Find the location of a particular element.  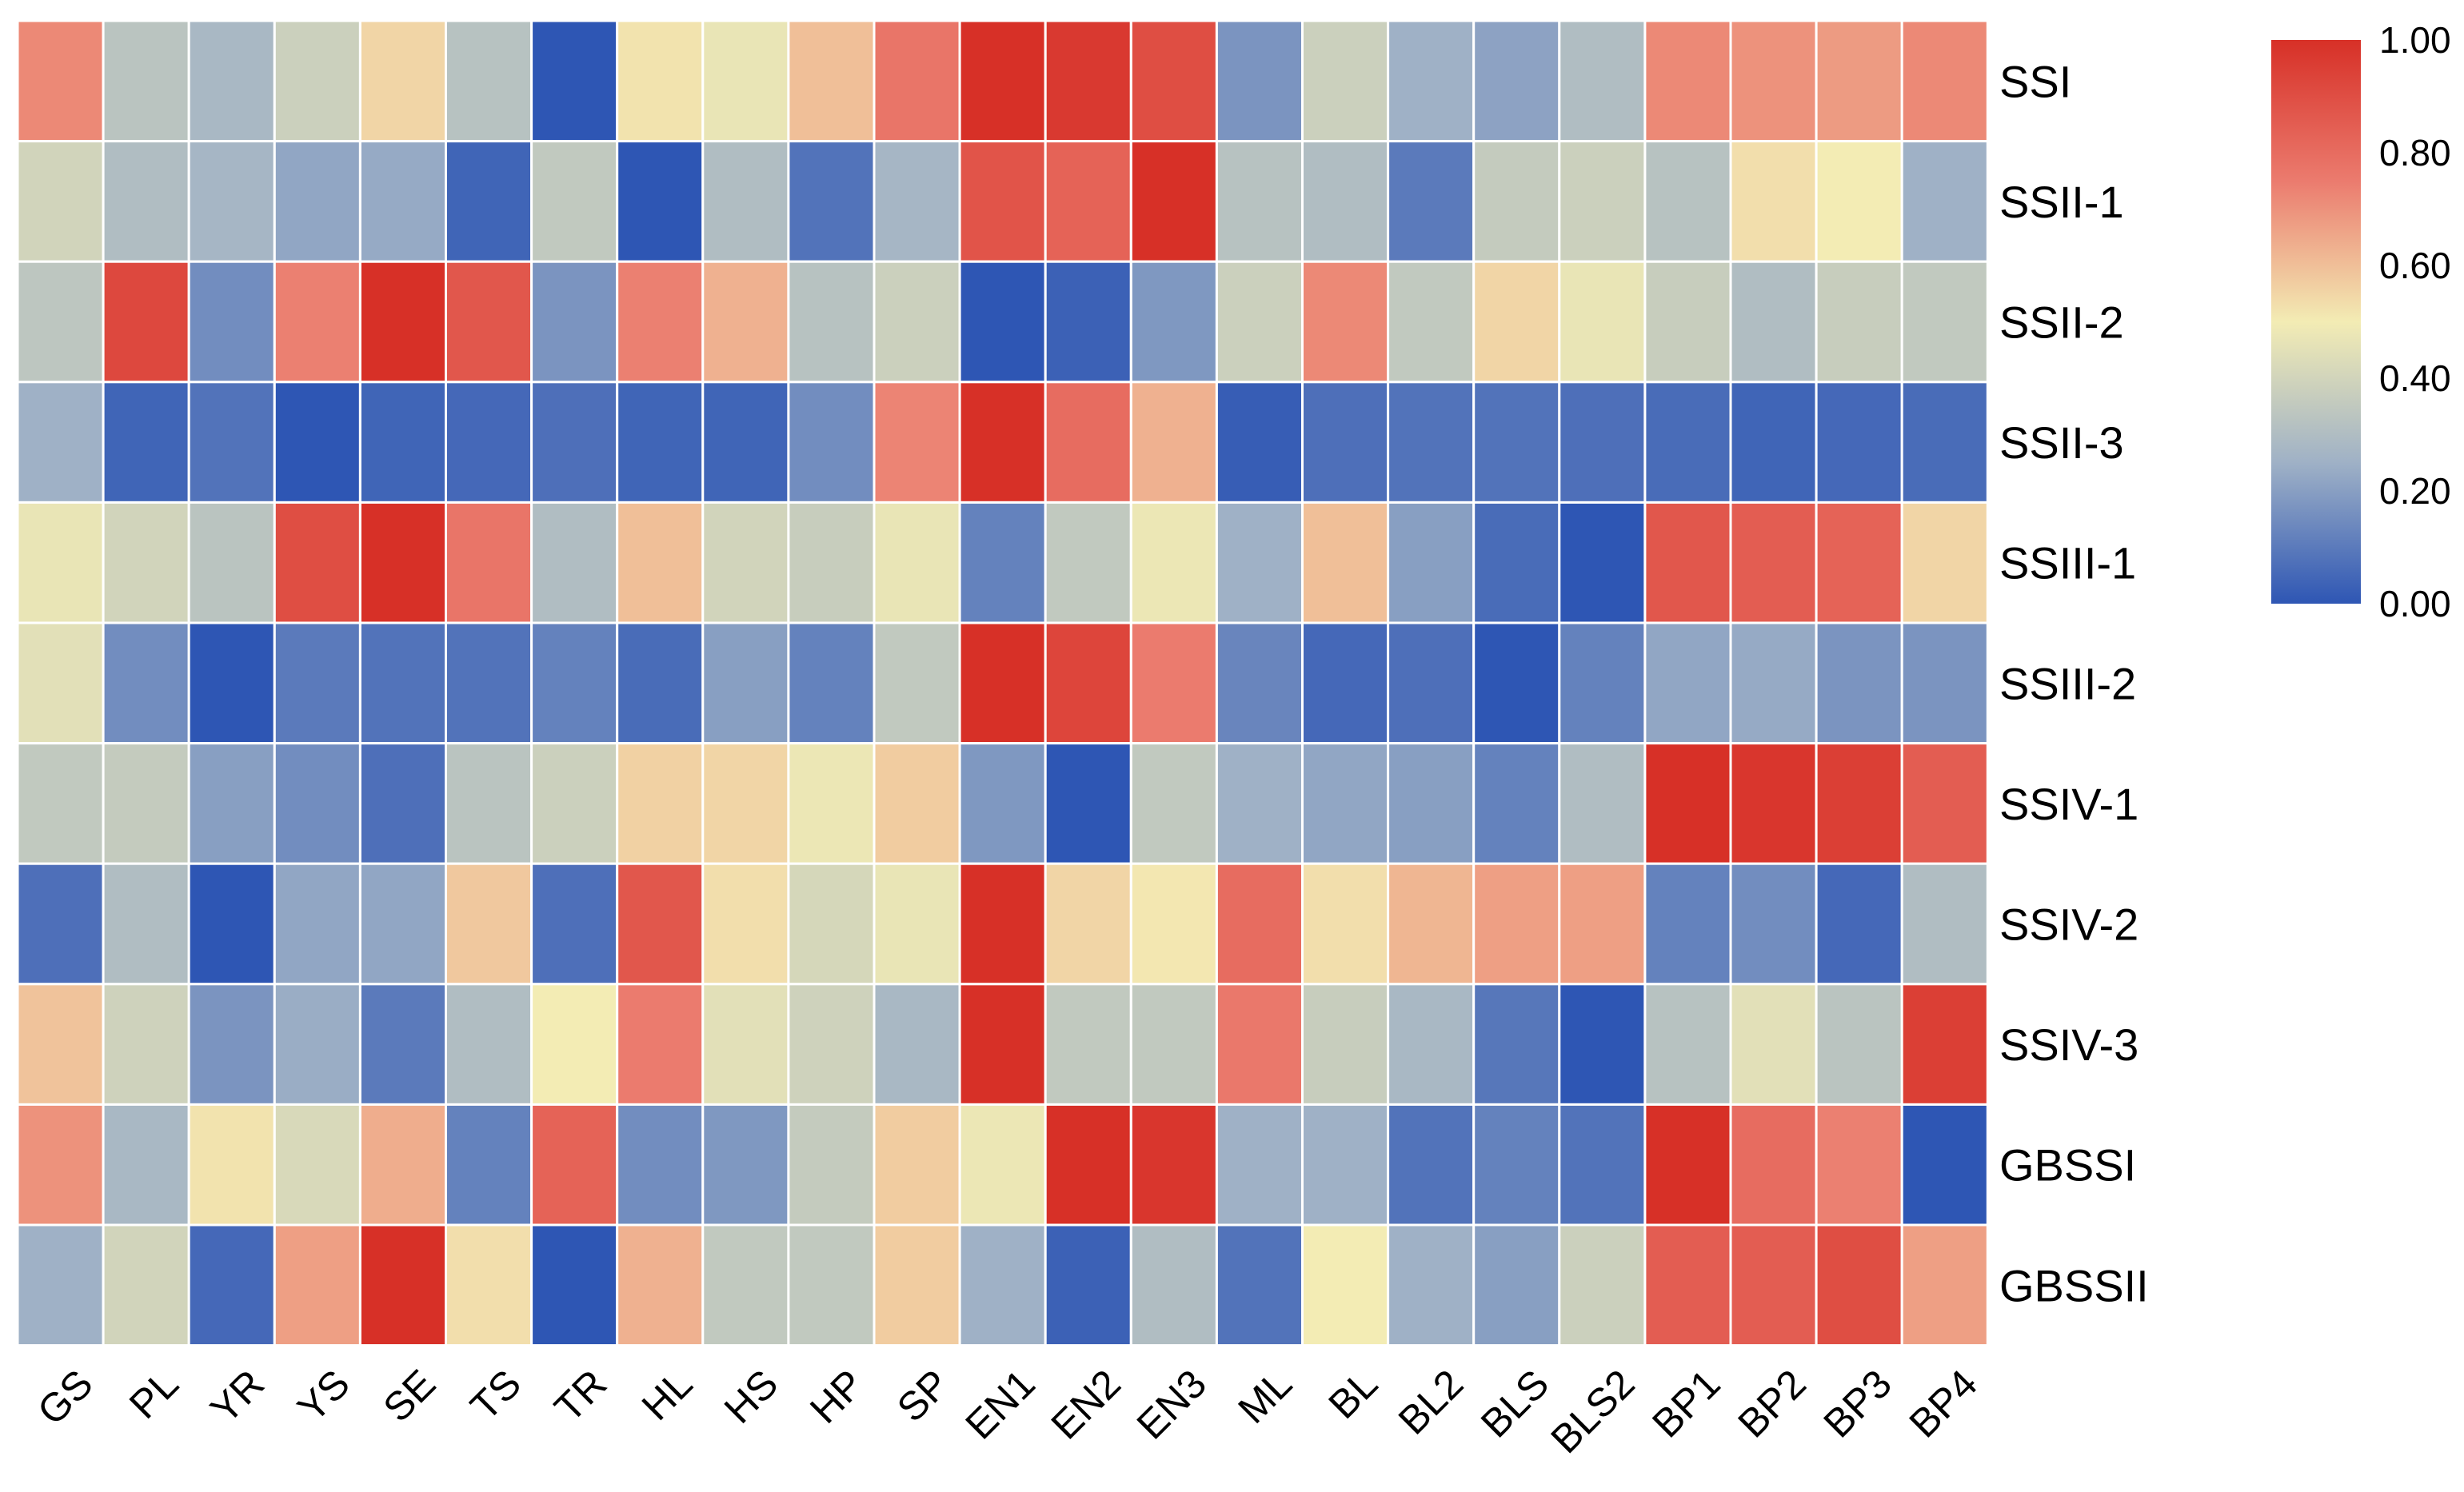

column-label: TR is located at coordinates (581, 1395).